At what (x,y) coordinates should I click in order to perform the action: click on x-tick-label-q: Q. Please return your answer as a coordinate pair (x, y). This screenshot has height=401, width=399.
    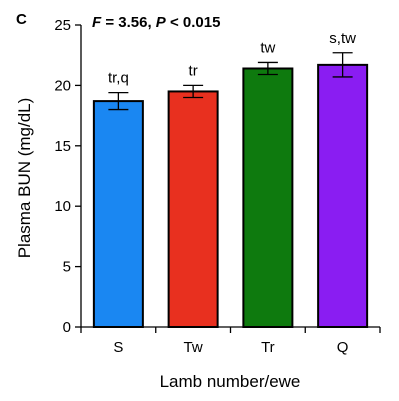
    Looking at the image, I should click on (343, 347).